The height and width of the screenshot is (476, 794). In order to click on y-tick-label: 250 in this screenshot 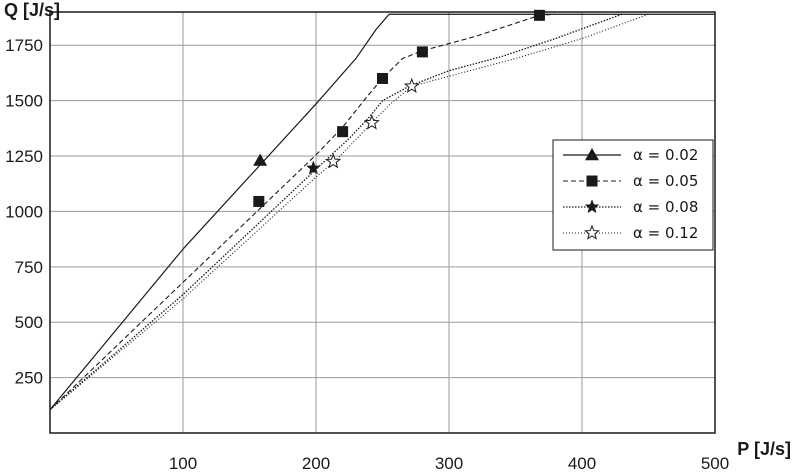, I will do `click(29, 378)`.